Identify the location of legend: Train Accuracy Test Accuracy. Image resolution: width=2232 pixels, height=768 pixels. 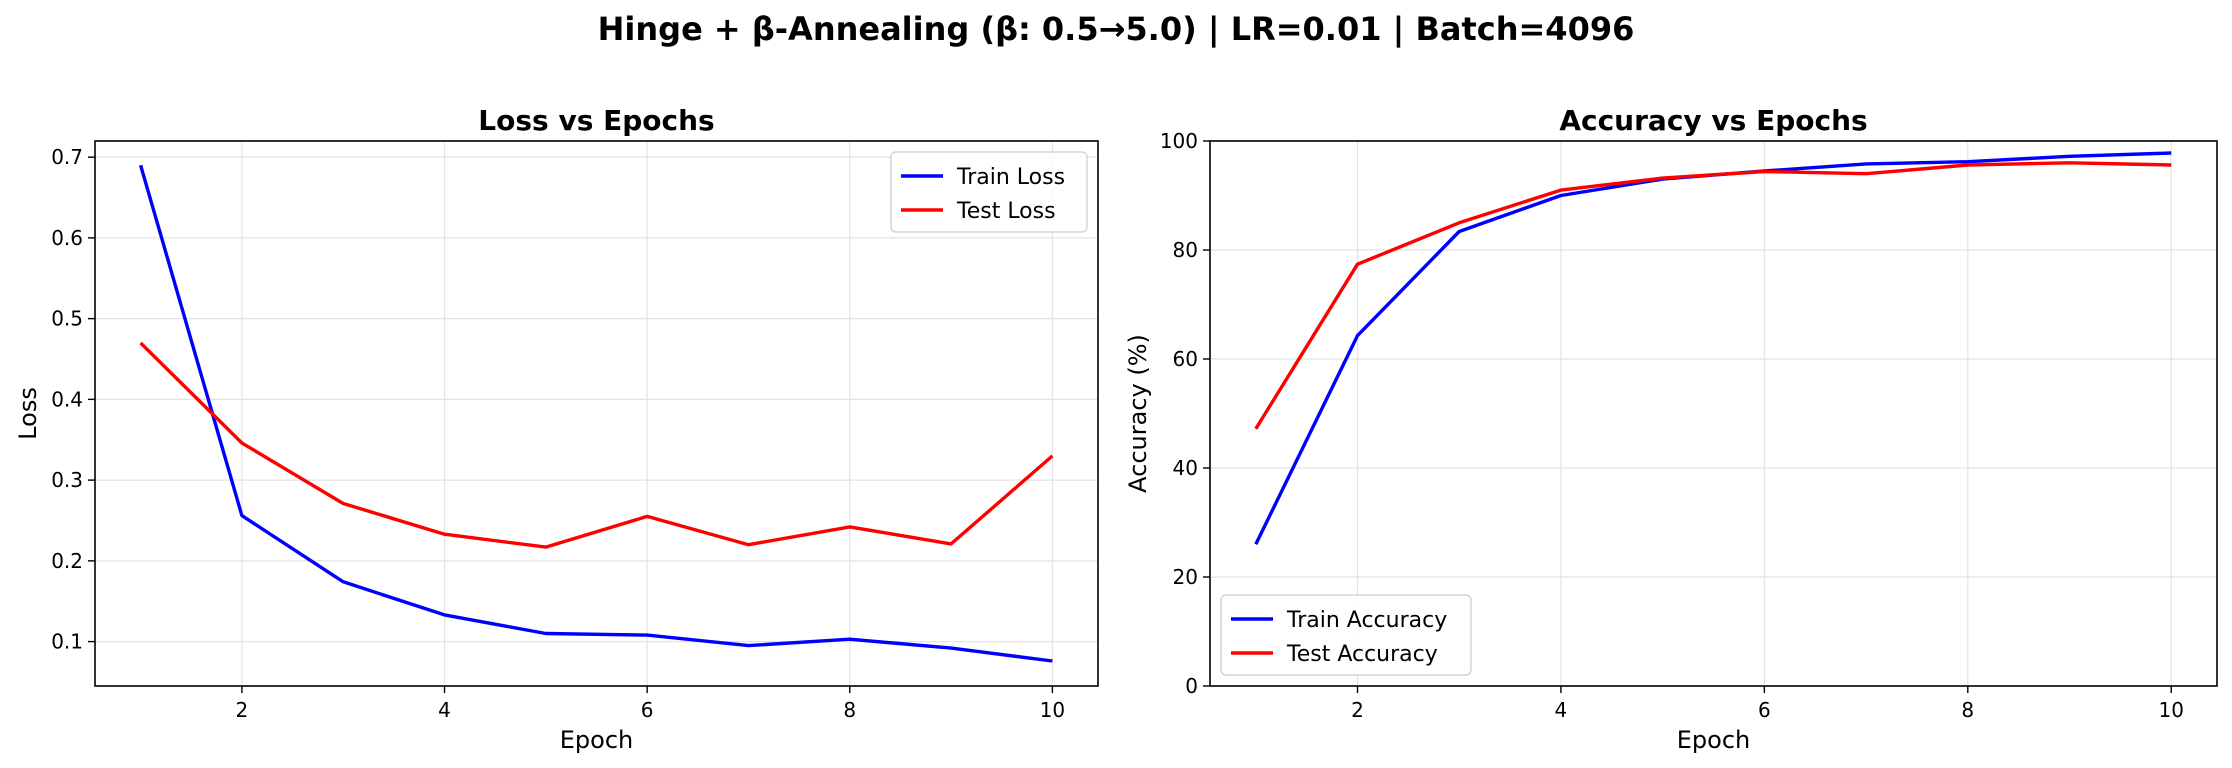
(1346, 635).